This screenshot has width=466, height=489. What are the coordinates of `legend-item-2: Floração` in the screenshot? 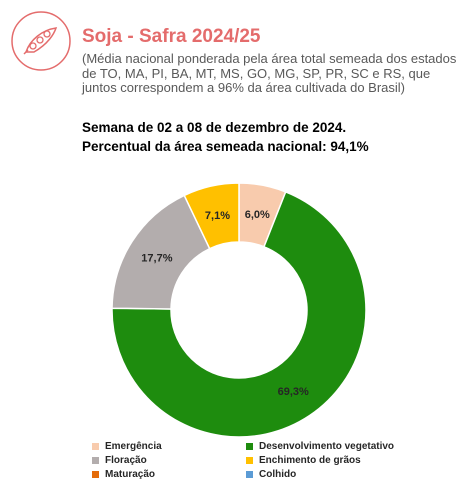 It's located at (119, 460).